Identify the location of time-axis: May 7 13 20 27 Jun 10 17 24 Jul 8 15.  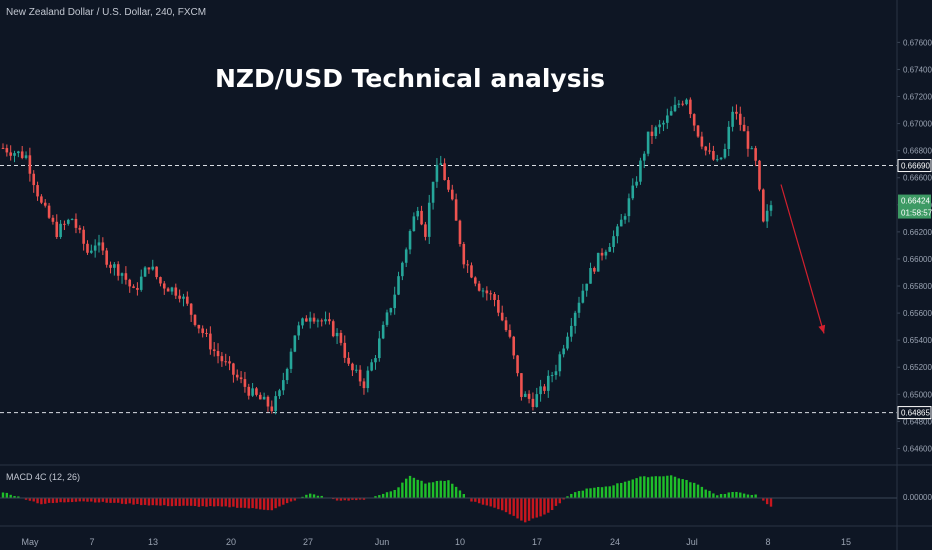
(436, 542).